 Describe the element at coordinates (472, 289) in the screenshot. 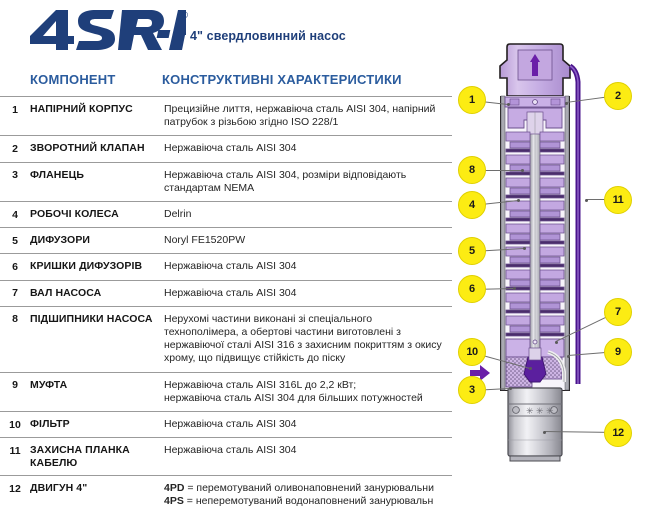

I see `callout-badge-6: 6` at that location.